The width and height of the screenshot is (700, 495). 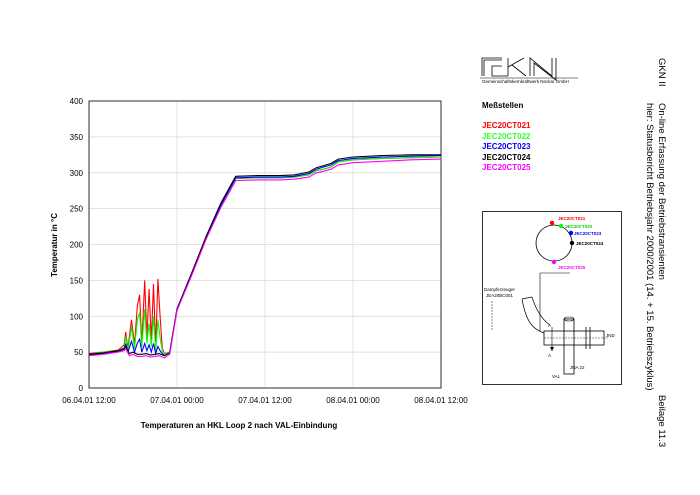 I want to click on diagram-label-jna: JNA 22, so click(x=577, y=367).